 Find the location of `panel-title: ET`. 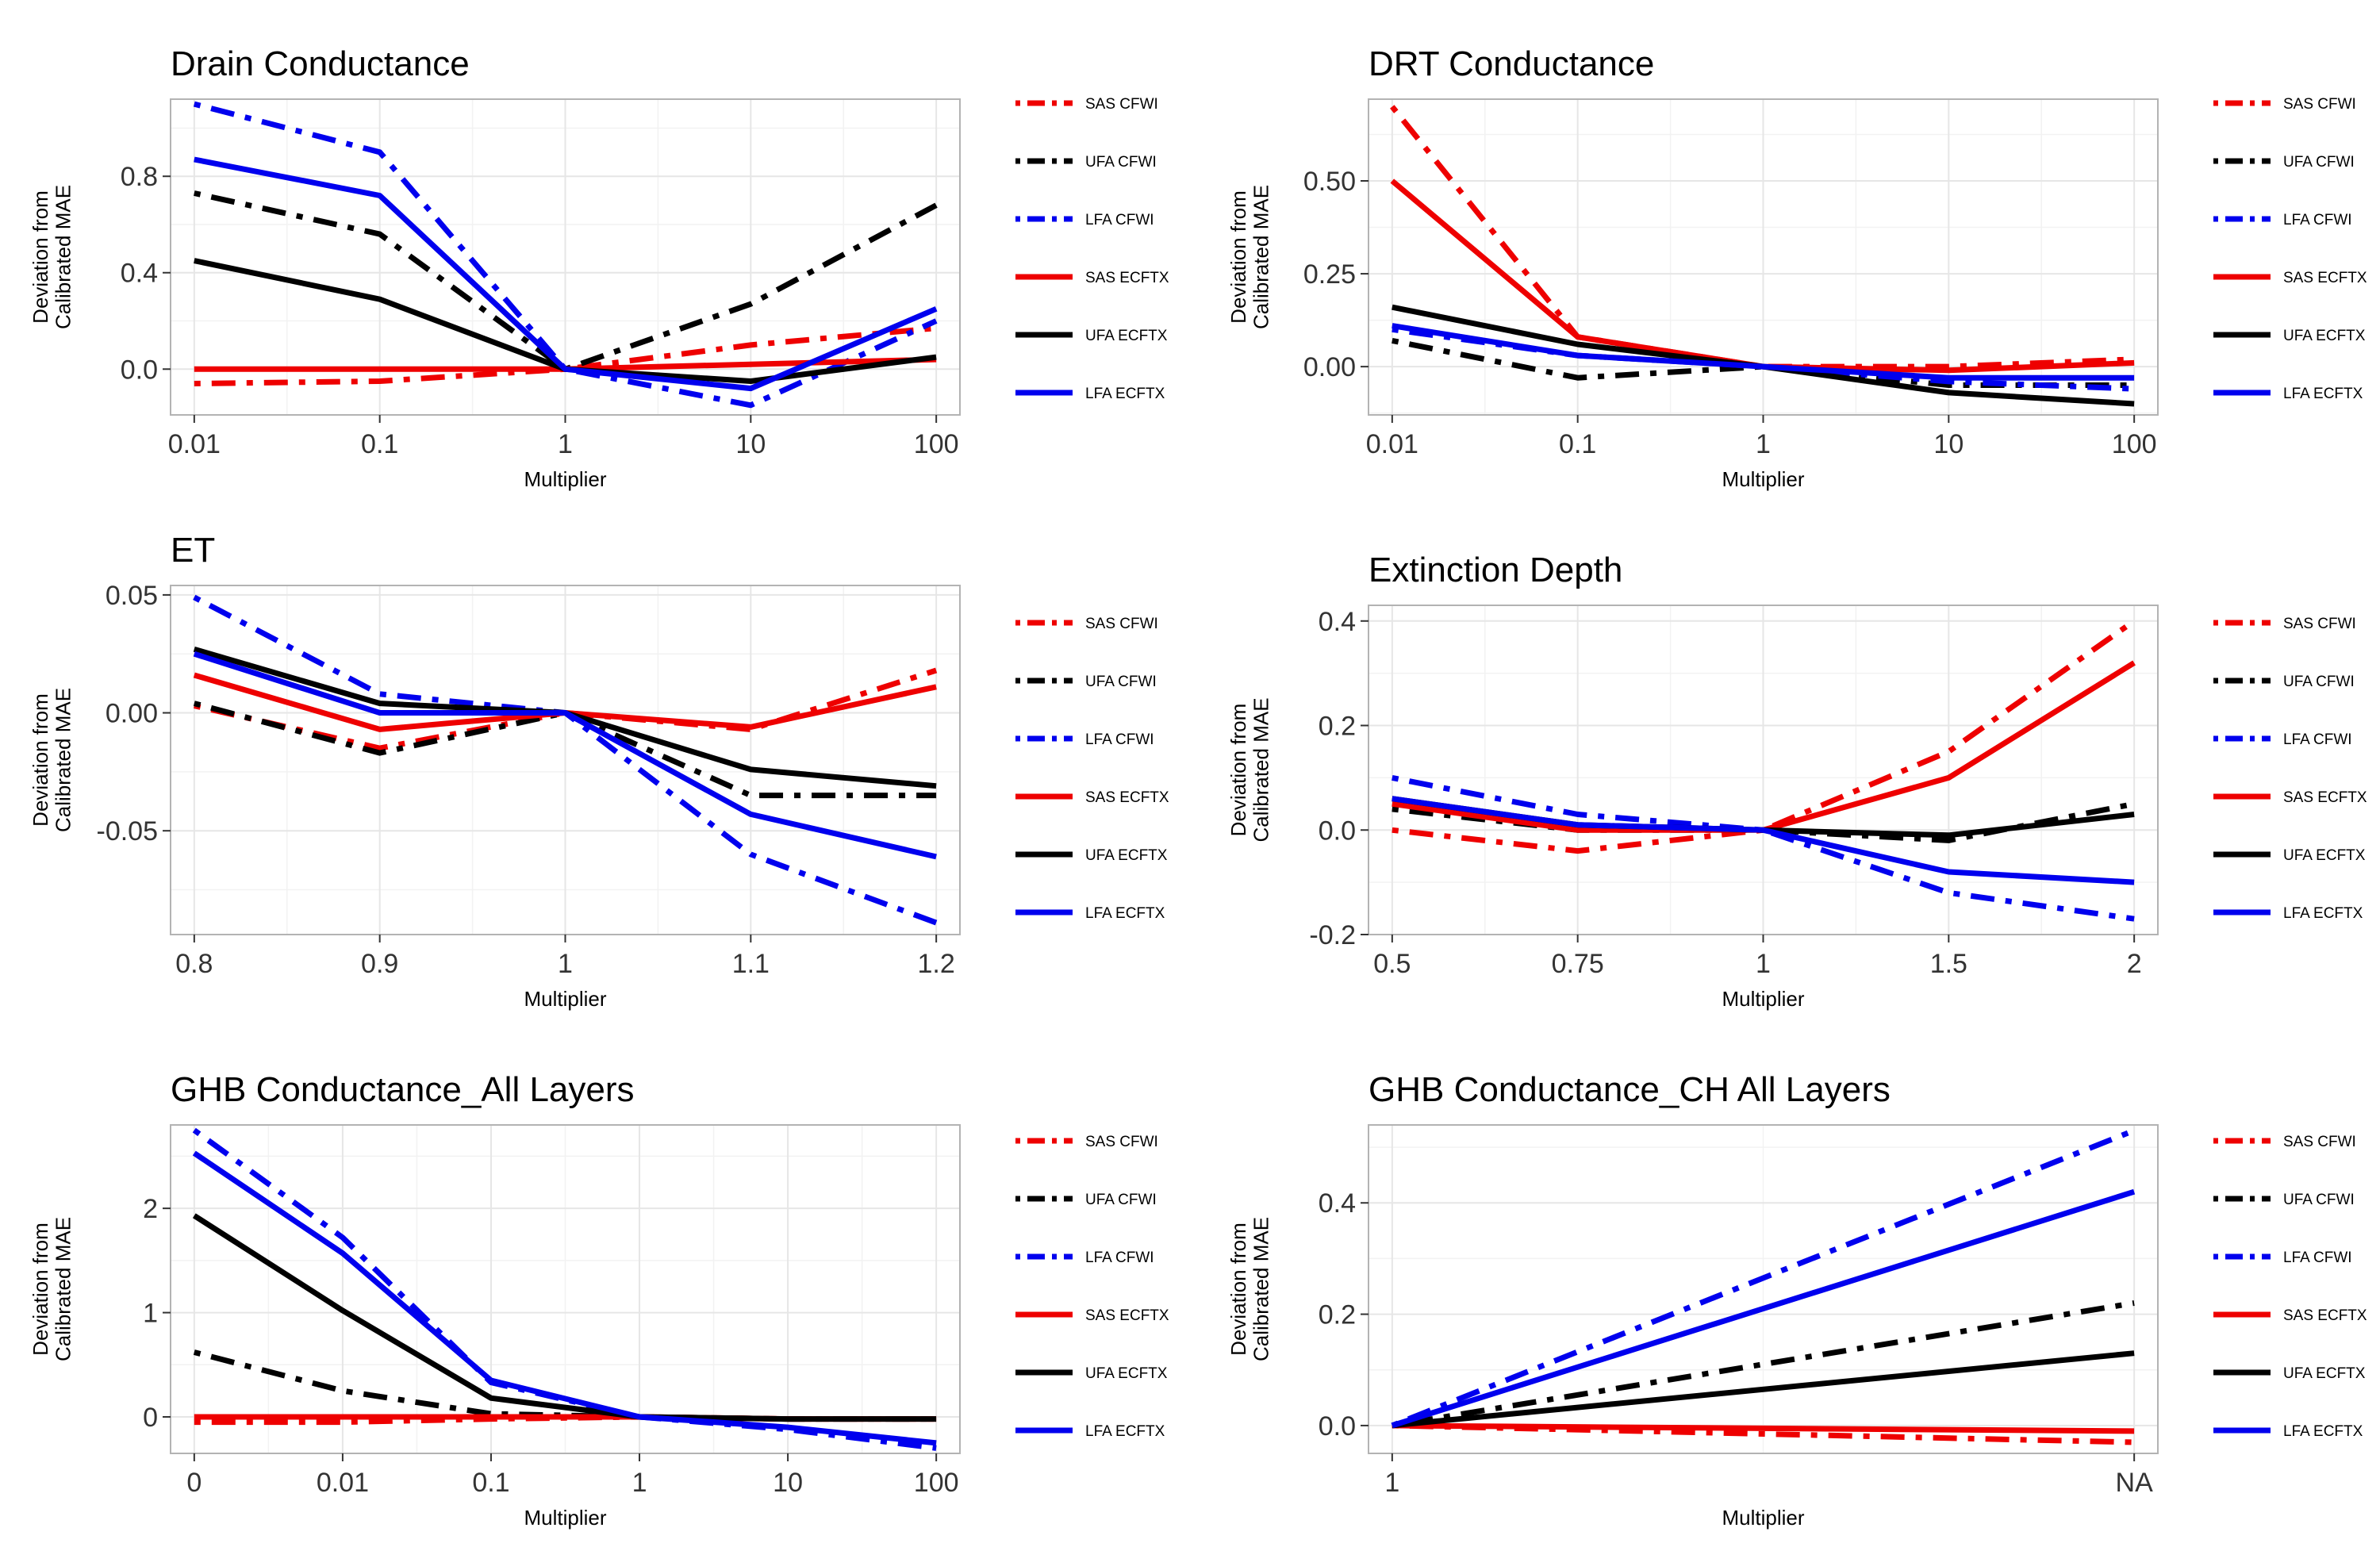

panel-title: ET is located at coordinates (193, 550).